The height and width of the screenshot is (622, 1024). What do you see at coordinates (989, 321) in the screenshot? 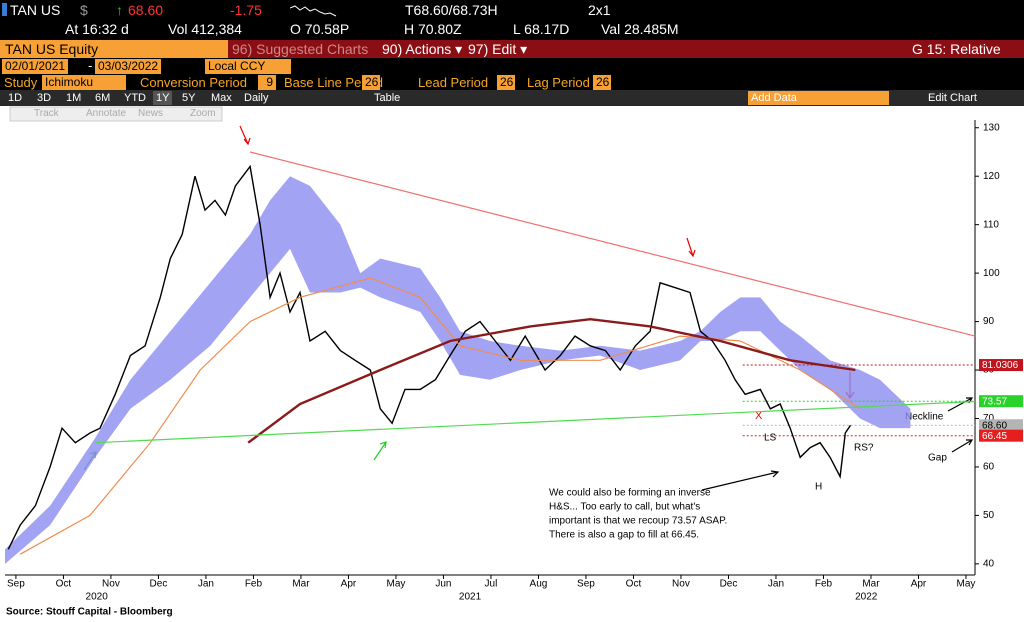
I see `y-tick-label: 90` at bounding box center [989, 321].